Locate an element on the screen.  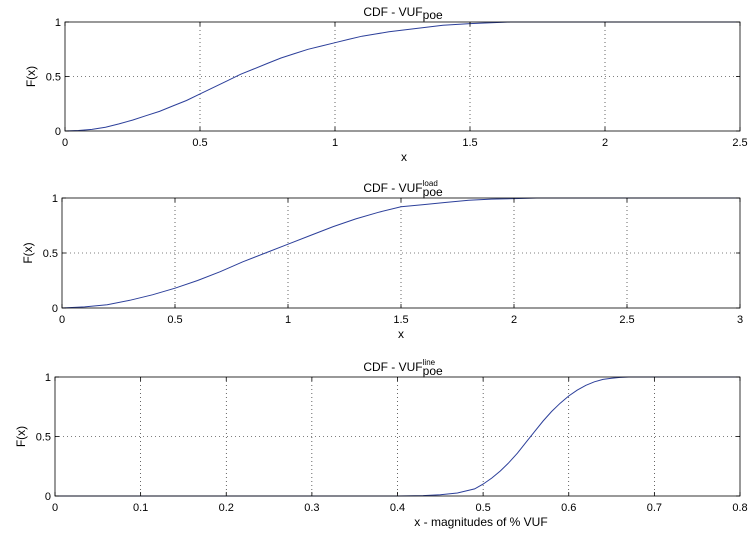
chart-title: CDF - VUFload poe is located at coordinates (403, 189).